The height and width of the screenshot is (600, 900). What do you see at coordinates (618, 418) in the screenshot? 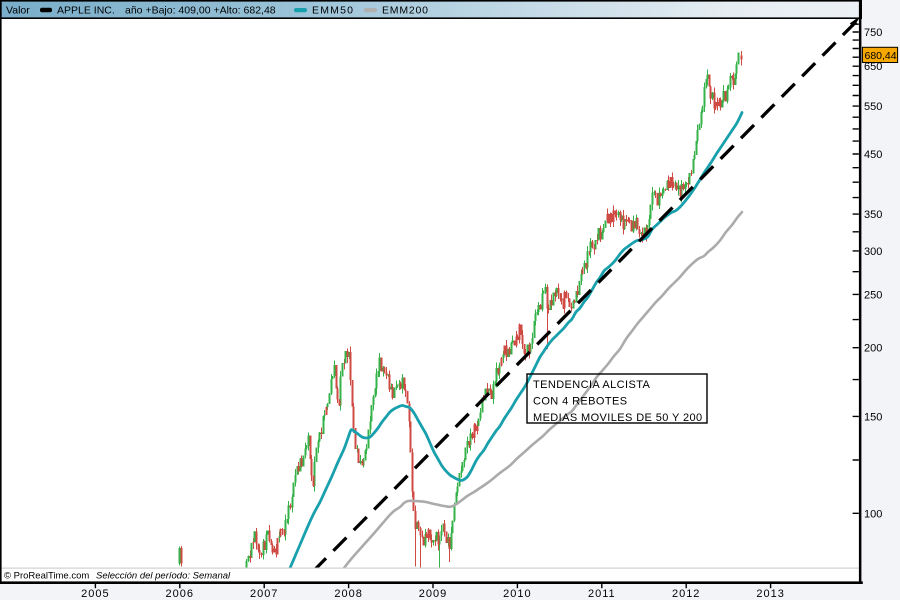
I see `svg-text: MEDIAS MOVILES DE 50 Y 200` at bounding box center [618, 418].